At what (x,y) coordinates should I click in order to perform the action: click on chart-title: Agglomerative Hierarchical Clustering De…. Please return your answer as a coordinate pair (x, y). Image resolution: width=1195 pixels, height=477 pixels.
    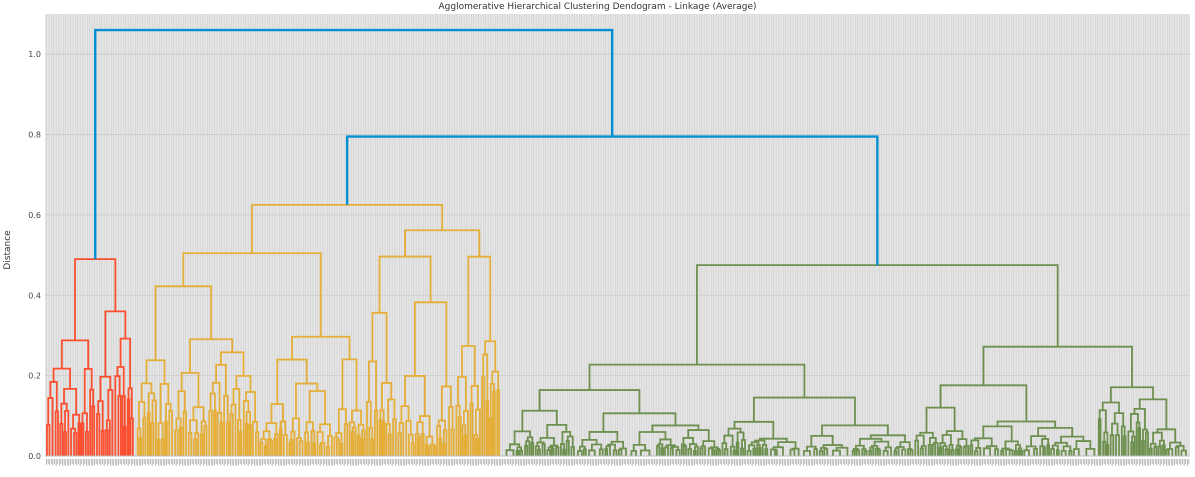
    Looking at the image, I should click on (597, 7).